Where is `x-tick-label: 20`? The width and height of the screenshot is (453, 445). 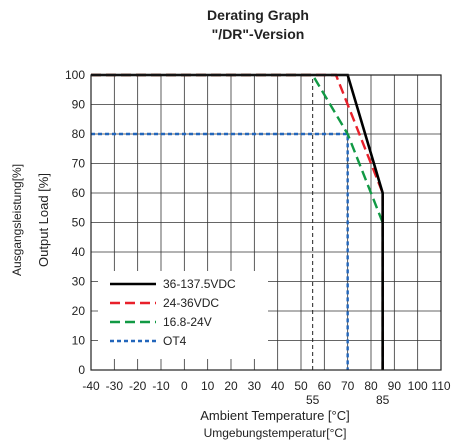
x-tick-label: 20 is located at coordinates (231, 386).